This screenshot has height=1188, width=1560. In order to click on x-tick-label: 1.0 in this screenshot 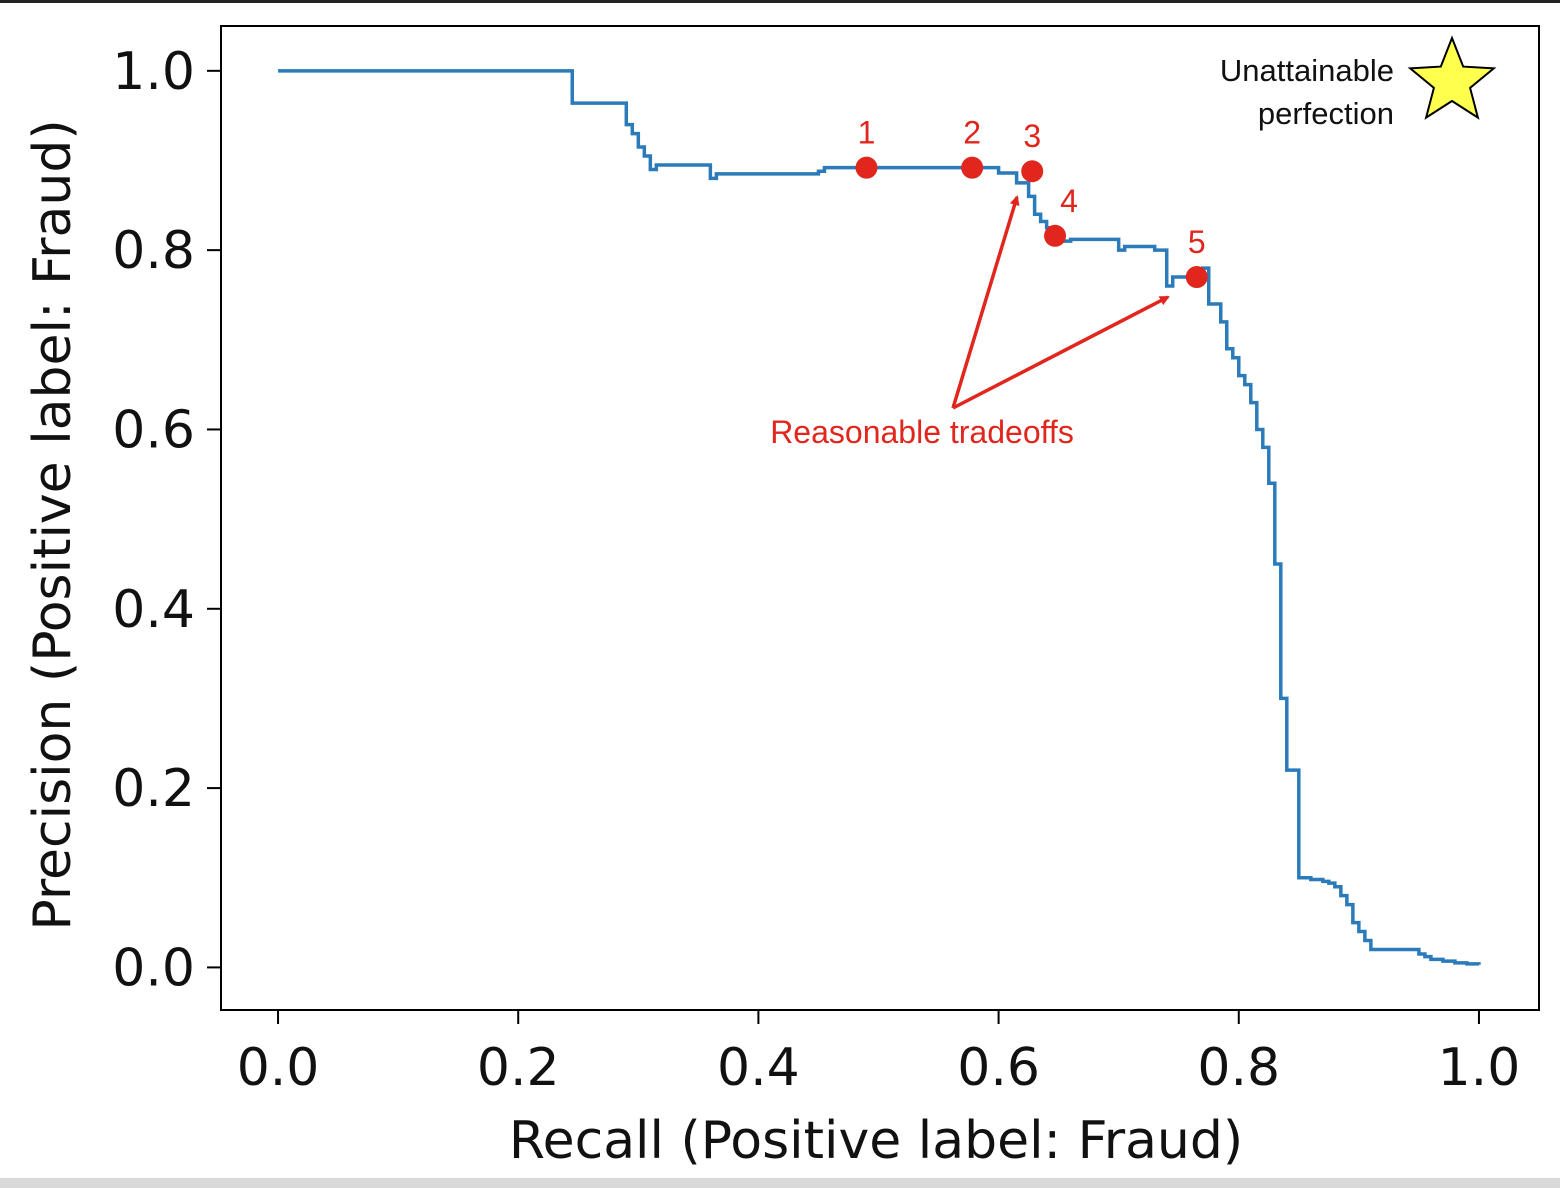, I will do `click(1479, 1068)`.